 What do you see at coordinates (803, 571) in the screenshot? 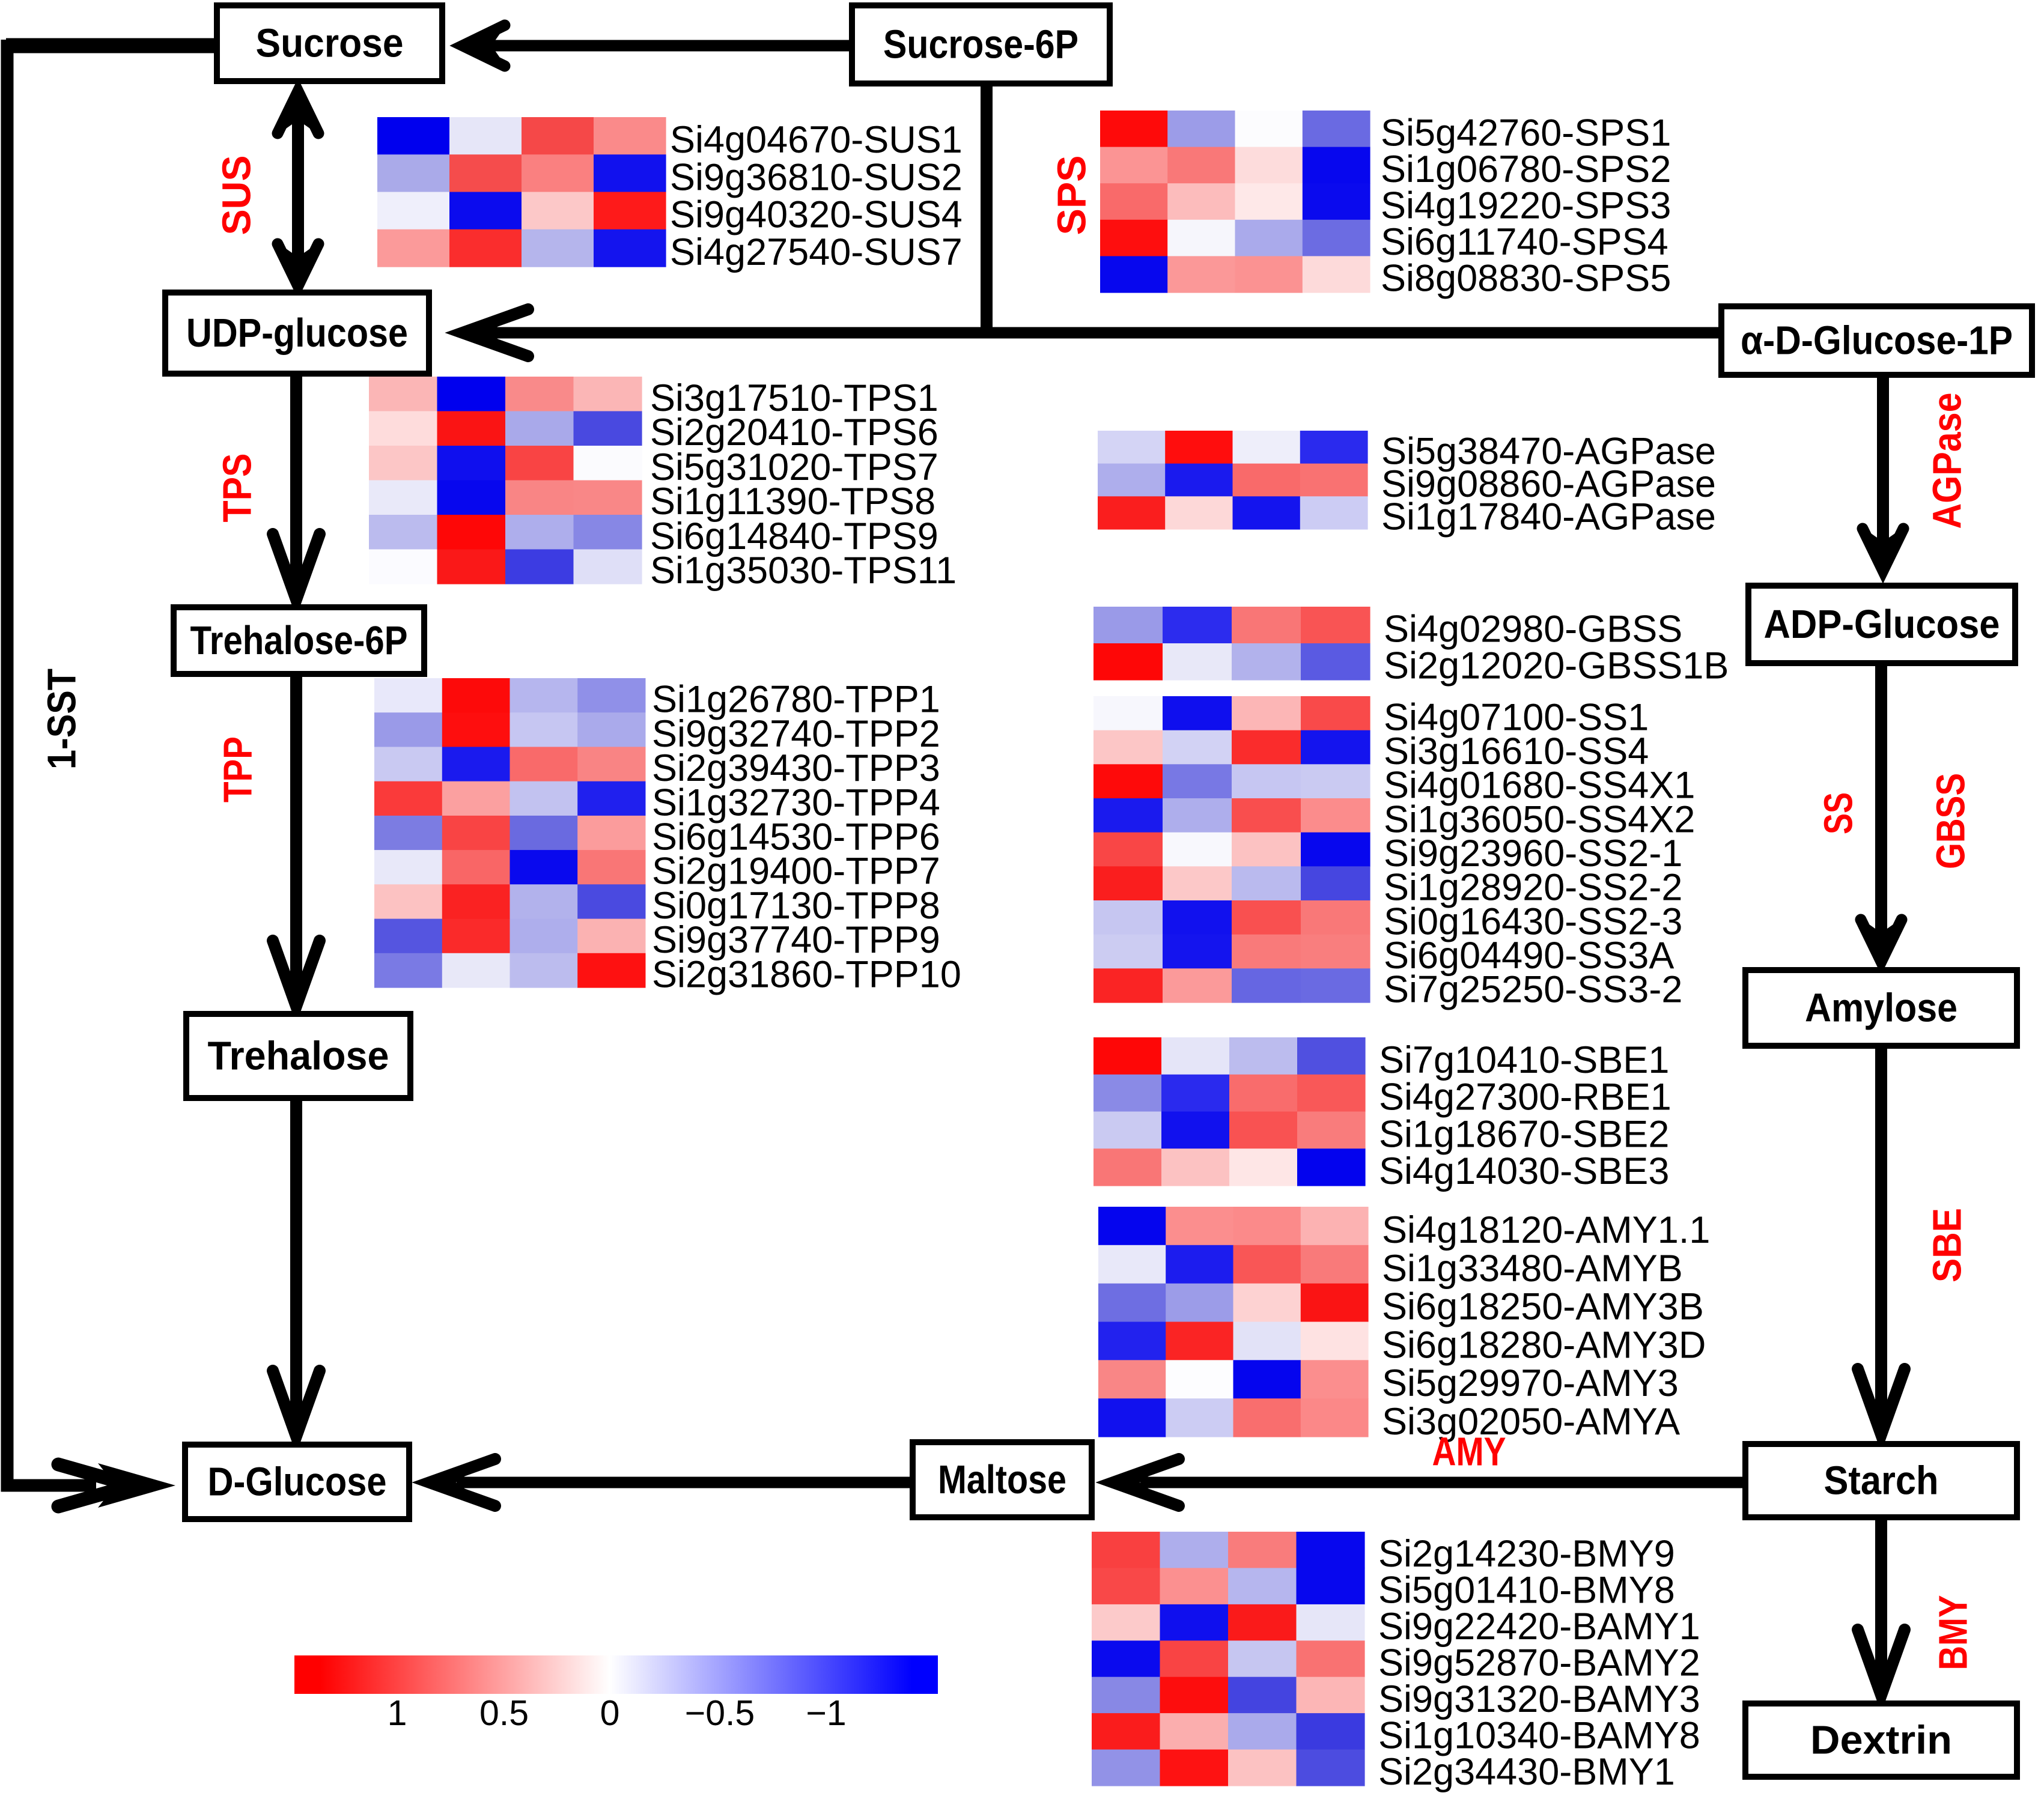
I see `svg-text: Si1g35030-TPS11` at bounding box center [803, 571].